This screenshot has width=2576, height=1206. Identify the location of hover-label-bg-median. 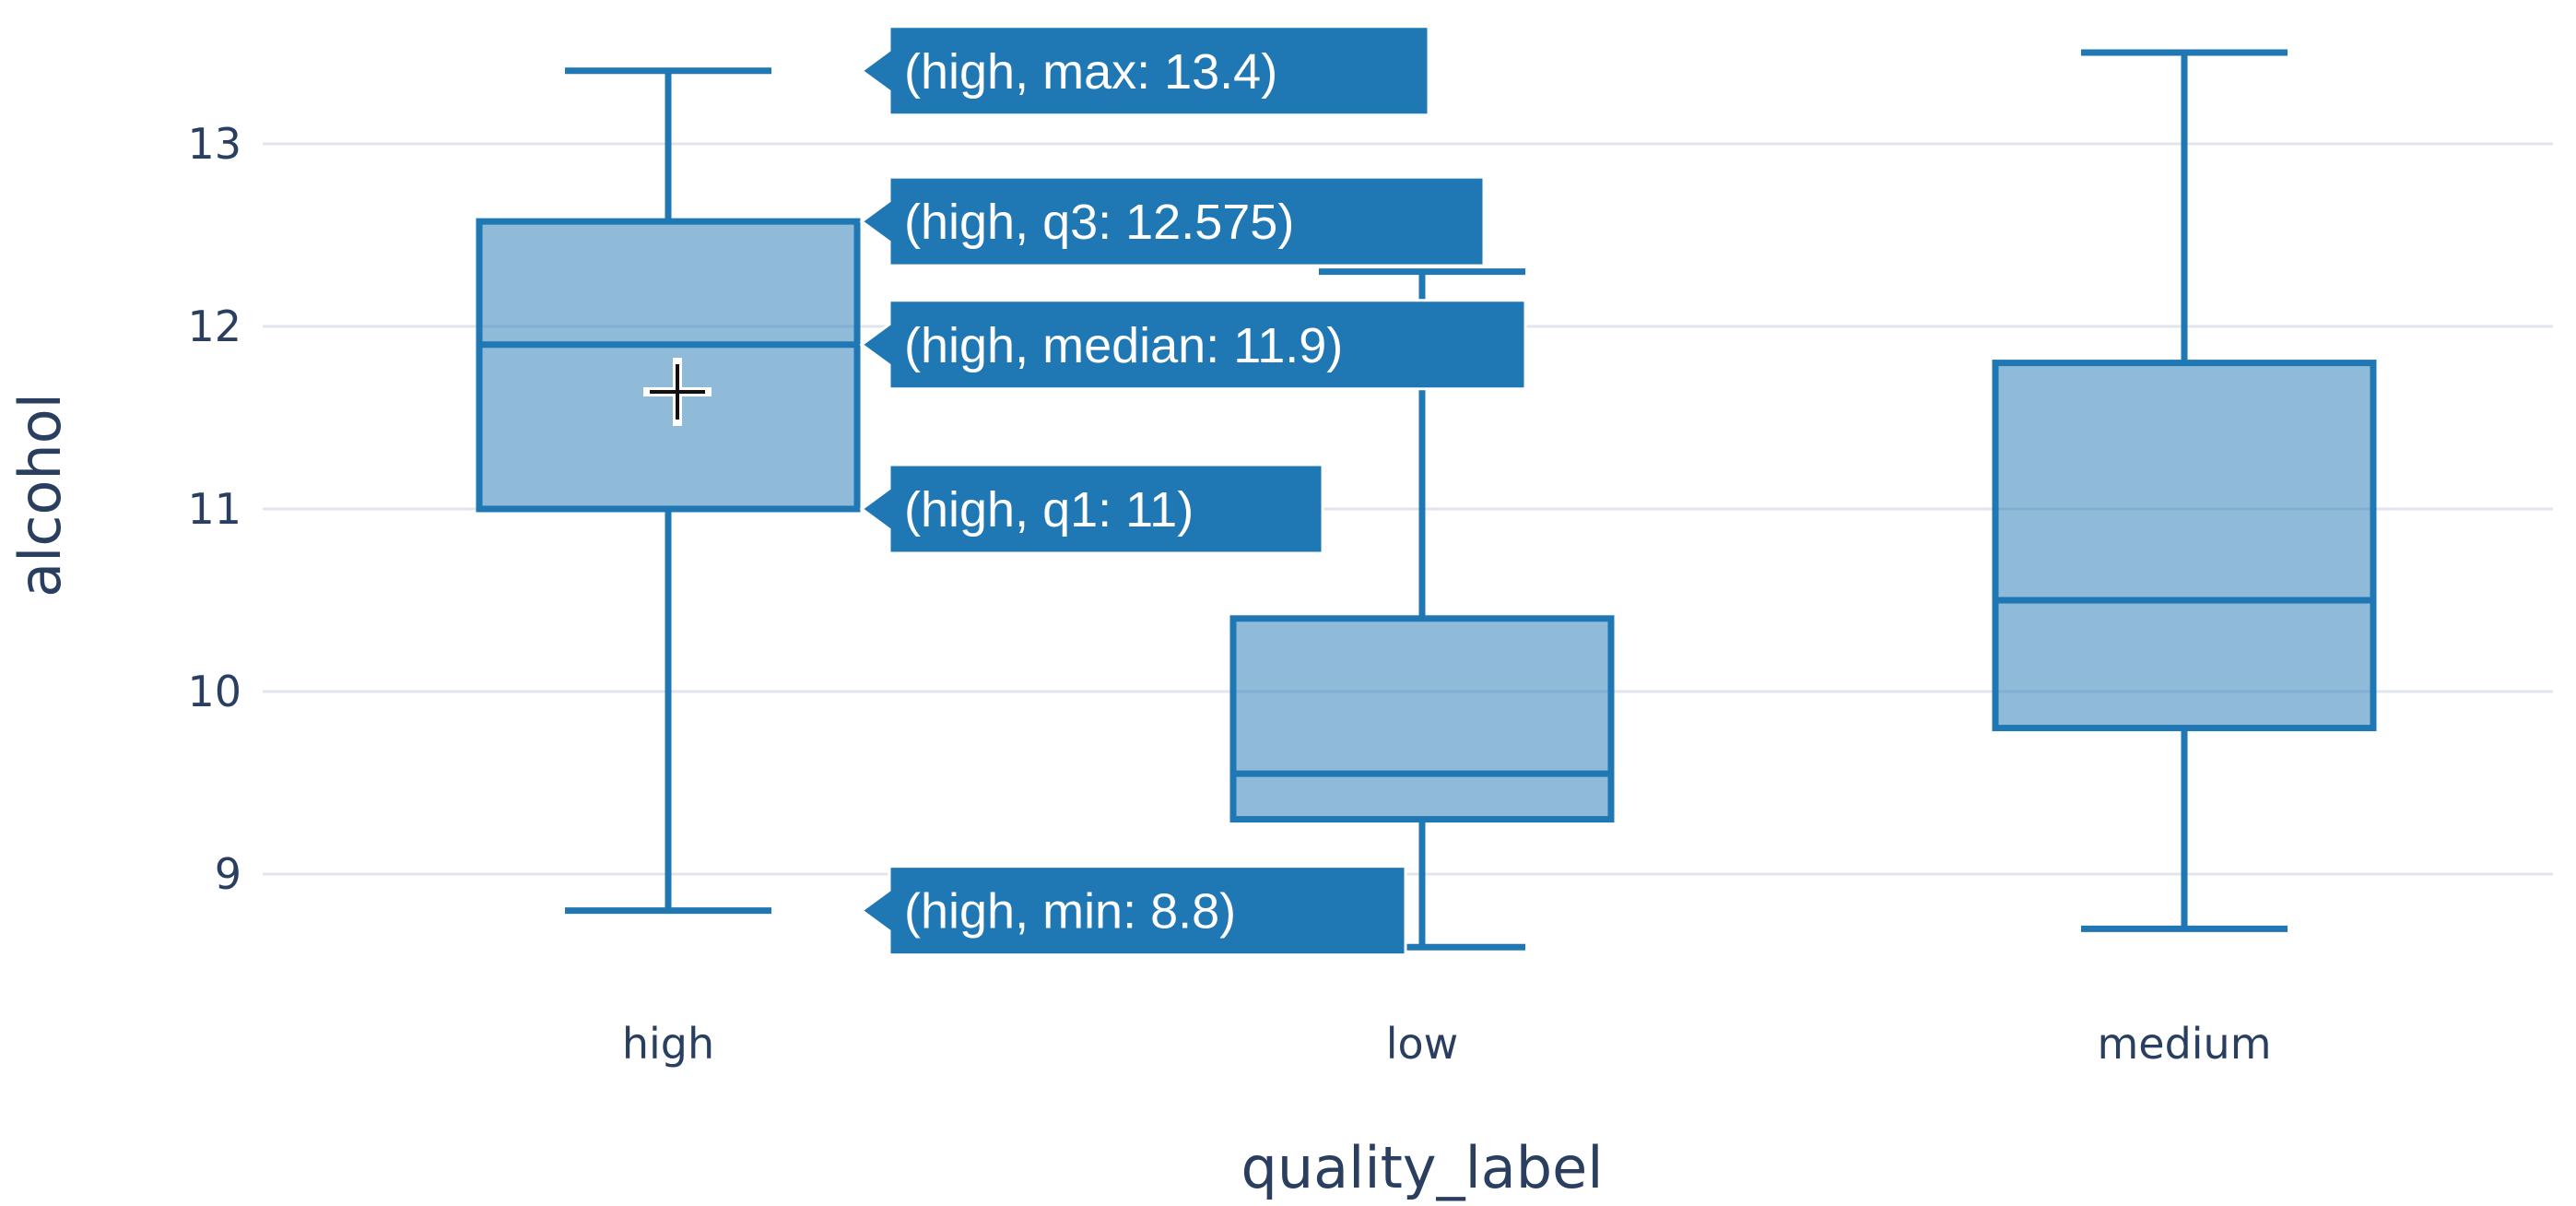
(1193, 345).